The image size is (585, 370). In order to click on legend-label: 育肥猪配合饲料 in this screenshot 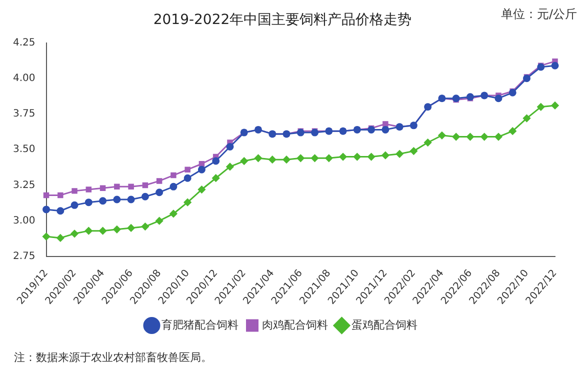, I will do `click(199, 325)`.